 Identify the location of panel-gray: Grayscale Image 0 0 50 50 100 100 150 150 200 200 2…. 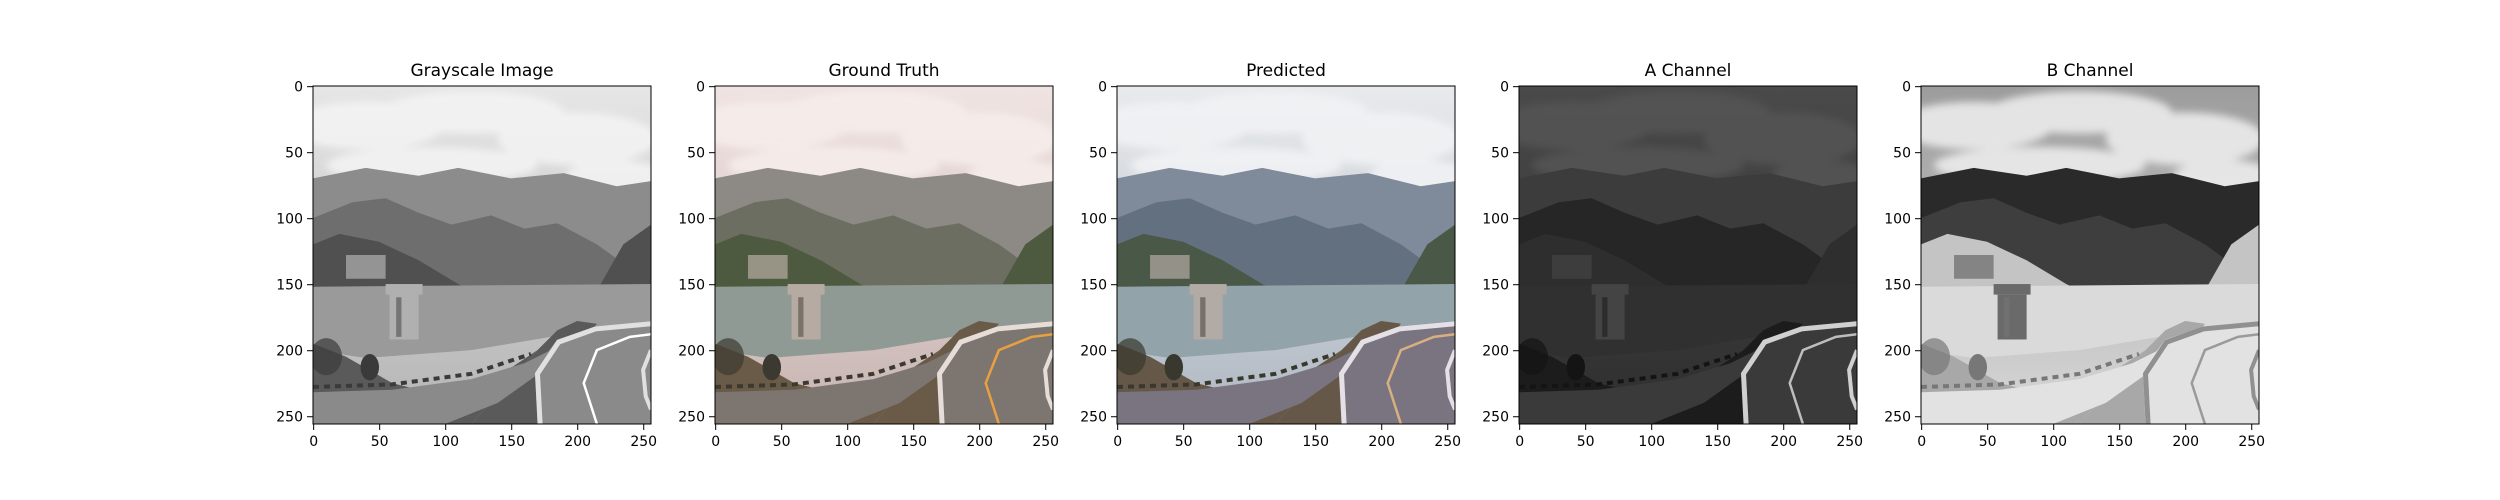
(466, 255).